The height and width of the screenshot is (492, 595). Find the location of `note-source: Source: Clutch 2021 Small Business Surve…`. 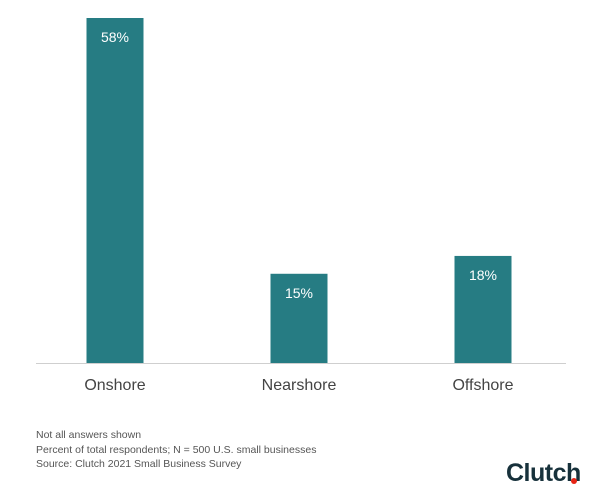

note-source: Source: Clutch 2021 Small Business Surve… is located at coordinates (139, 464).